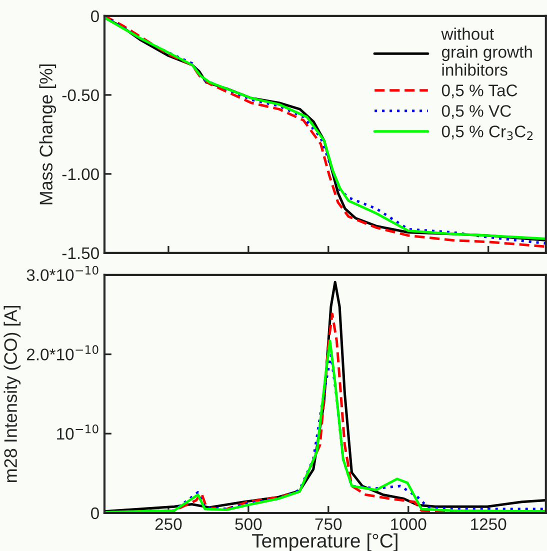 The width and height of the screenshot is (547, 551). Describe the element at coordinates (77, 432) in the screenshot. I see `y-tick-label: 10$^{−10}$` at that location.